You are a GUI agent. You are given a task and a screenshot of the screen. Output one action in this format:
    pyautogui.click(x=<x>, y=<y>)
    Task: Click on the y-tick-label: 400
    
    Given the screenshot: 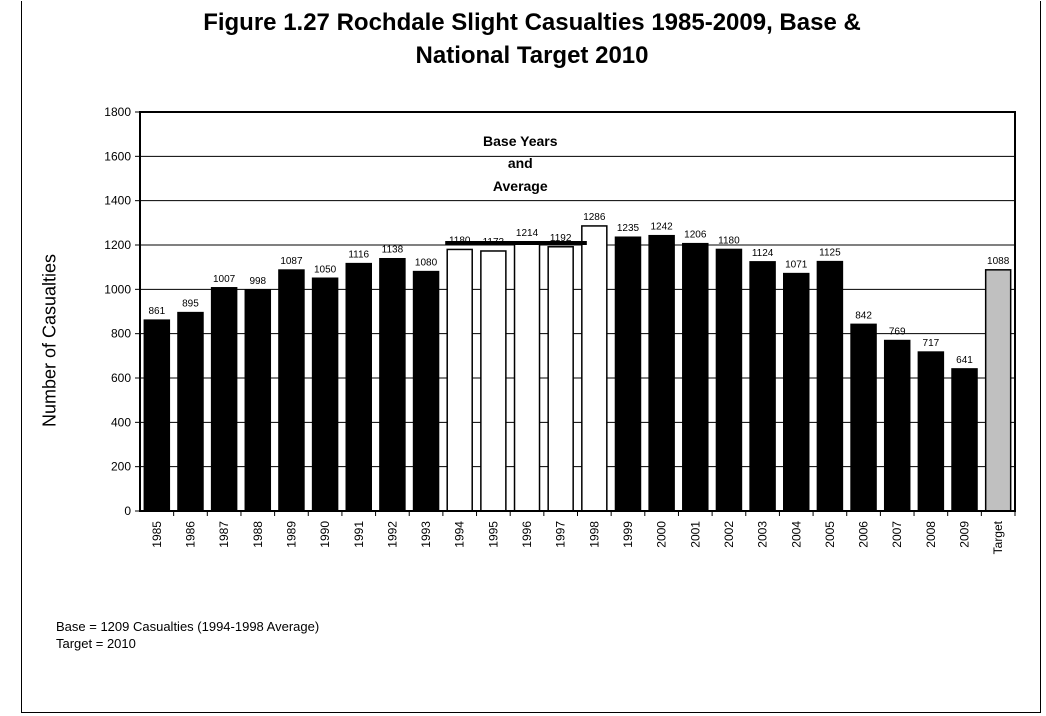 What is the action you would take?
    pyautogui.click(x=121, y=422)
    